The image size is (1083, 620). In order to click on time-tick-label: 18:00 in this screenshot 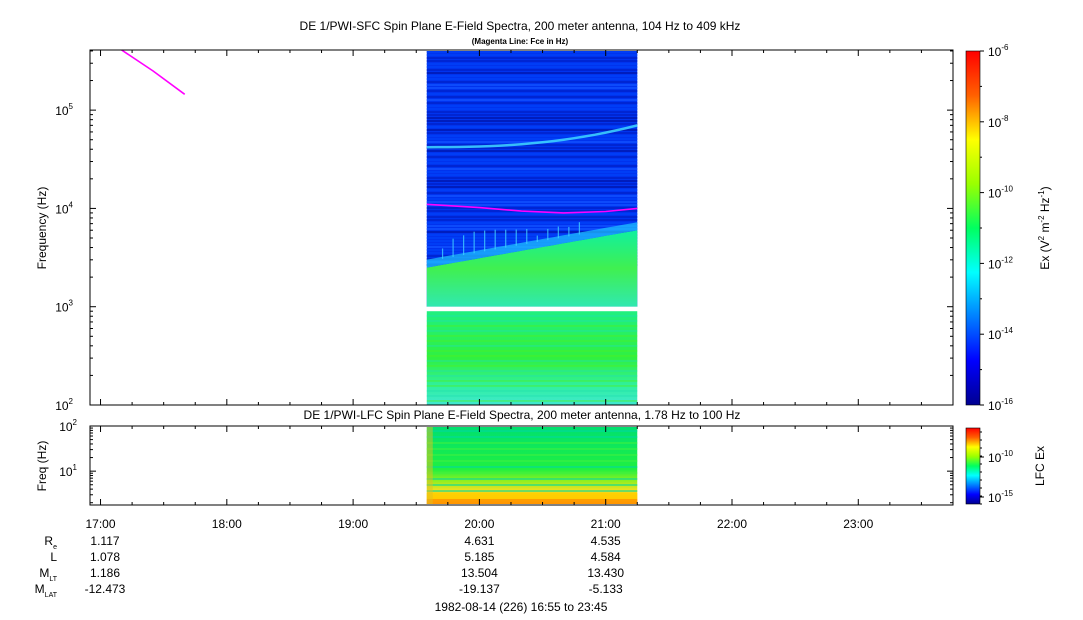, I will do `click(227, 524)`.